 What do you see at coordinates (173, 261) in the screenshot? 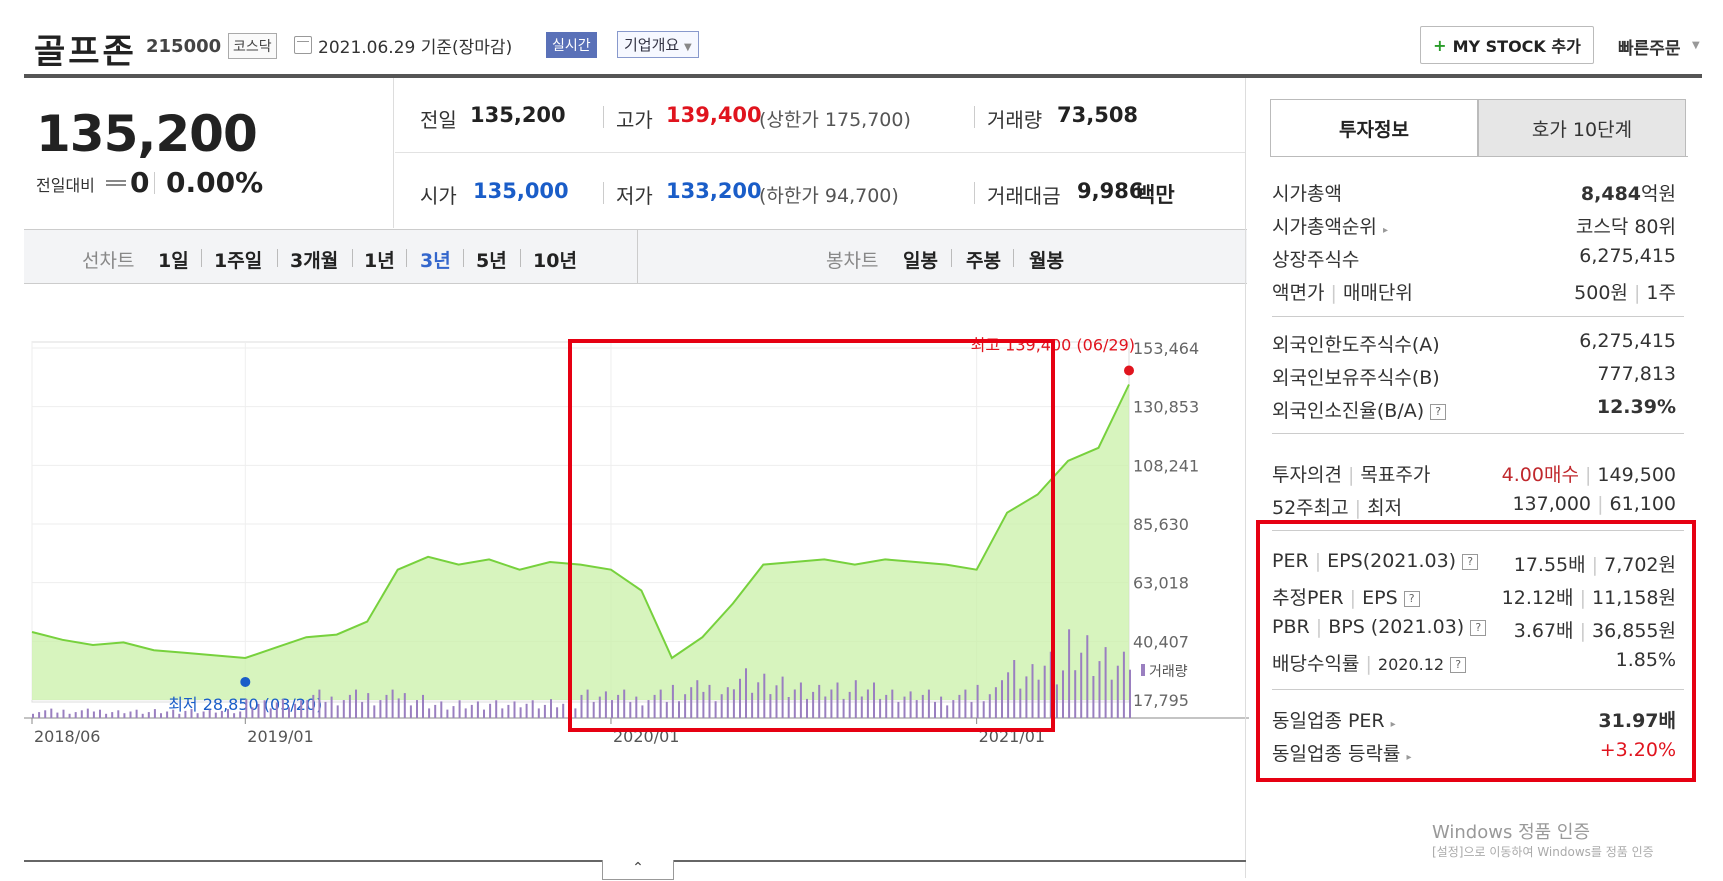
I see `tab-1d: 1일` at bounding box center [173, 261].